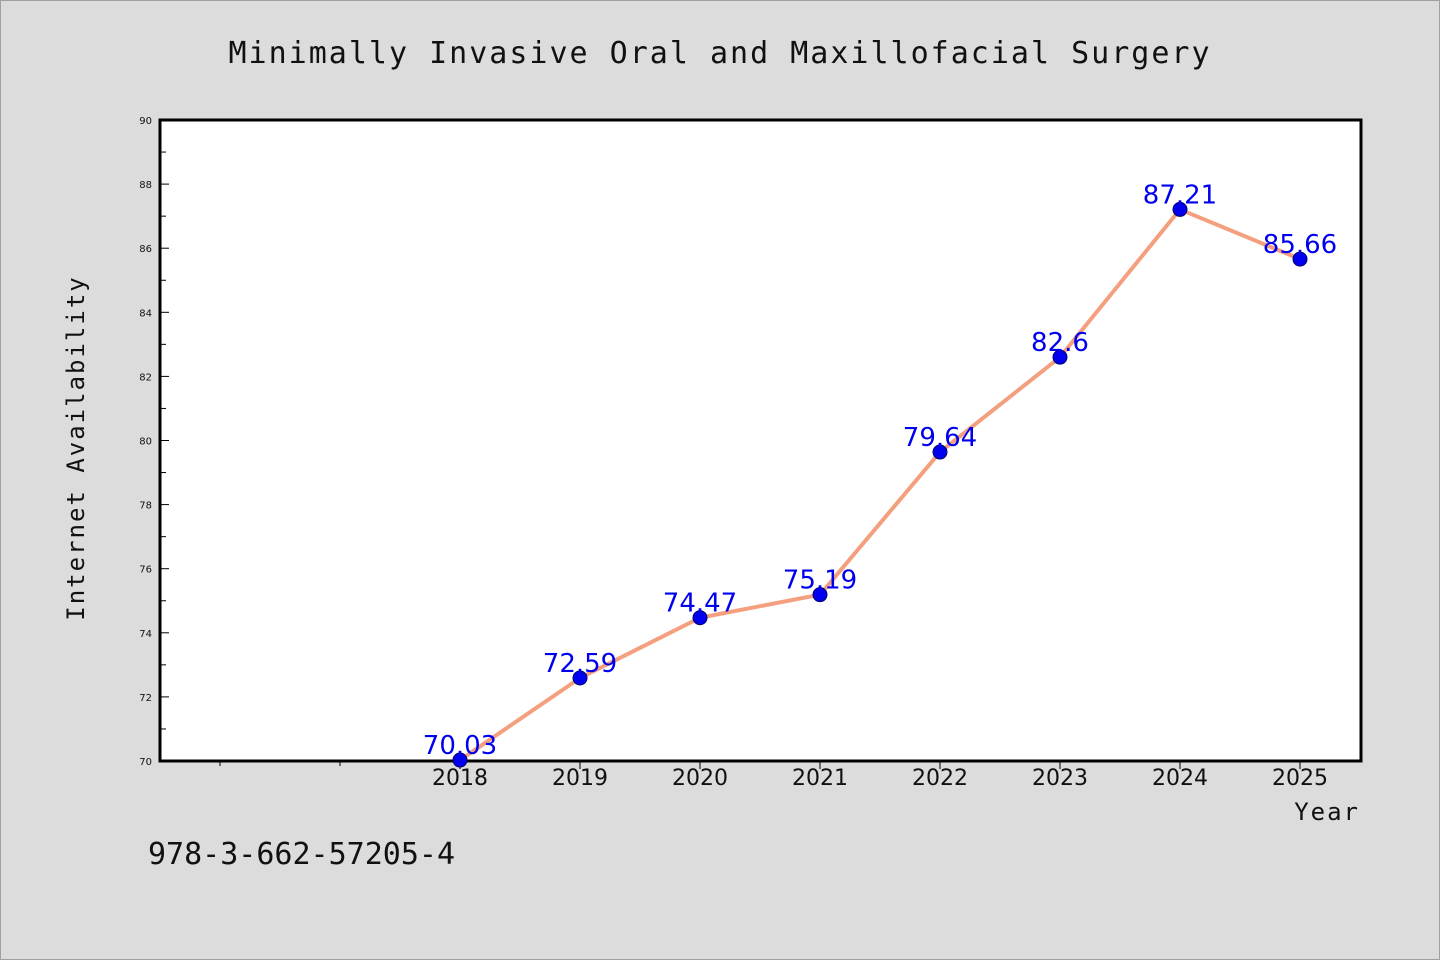 The width and height of the screenshot is (1440, 960). What do you see at coordinates (1300, 245) in the screenshot?
I see `data-label: 85.66` at bounding box center [1300, 245].